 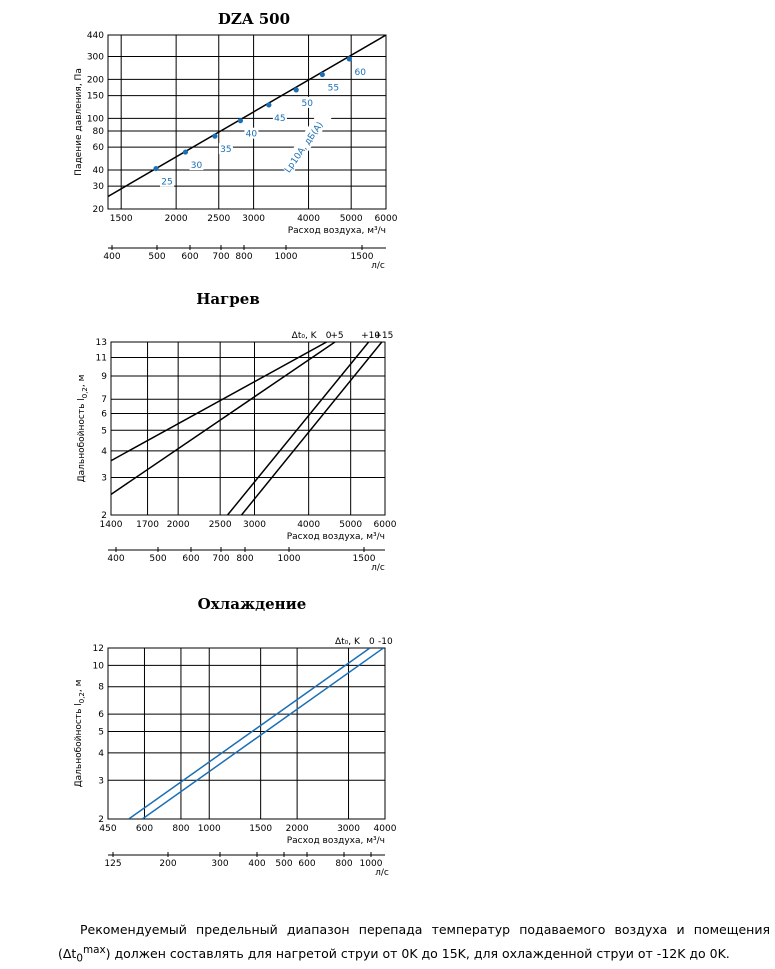 I want to click on x-tick-label: 1000, so click(x=209, y=829).